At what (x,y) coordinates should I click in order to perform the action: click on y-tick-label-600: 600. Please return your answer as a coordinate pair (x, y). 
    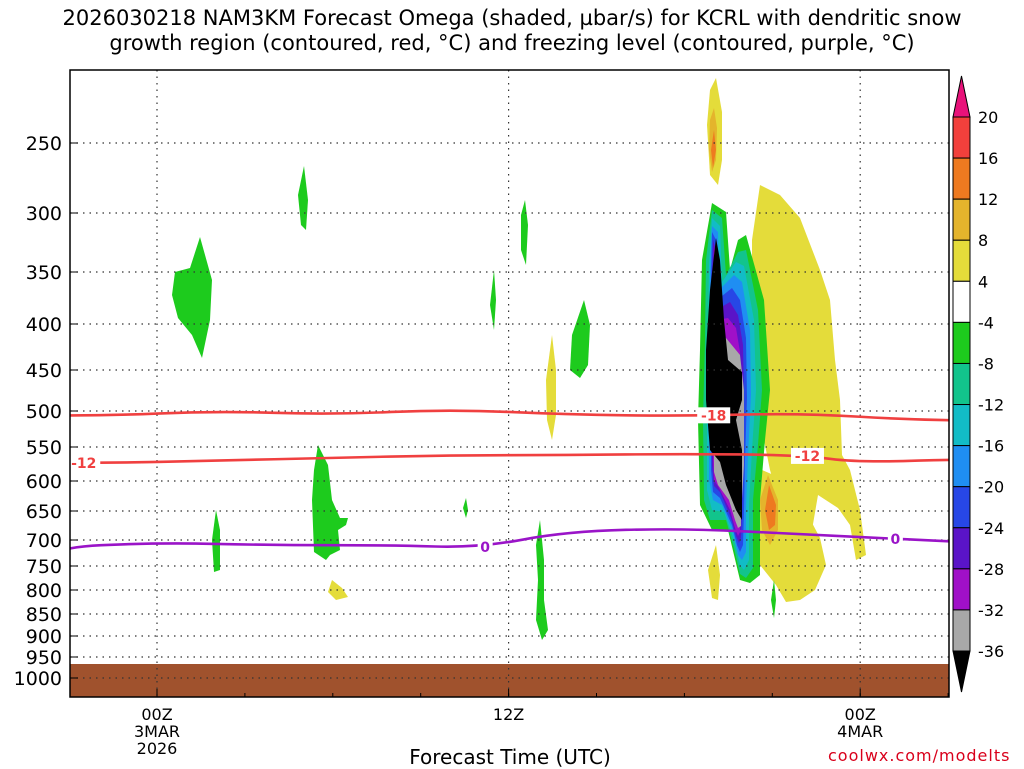
    Looking at the image, I should click on (44, 482).